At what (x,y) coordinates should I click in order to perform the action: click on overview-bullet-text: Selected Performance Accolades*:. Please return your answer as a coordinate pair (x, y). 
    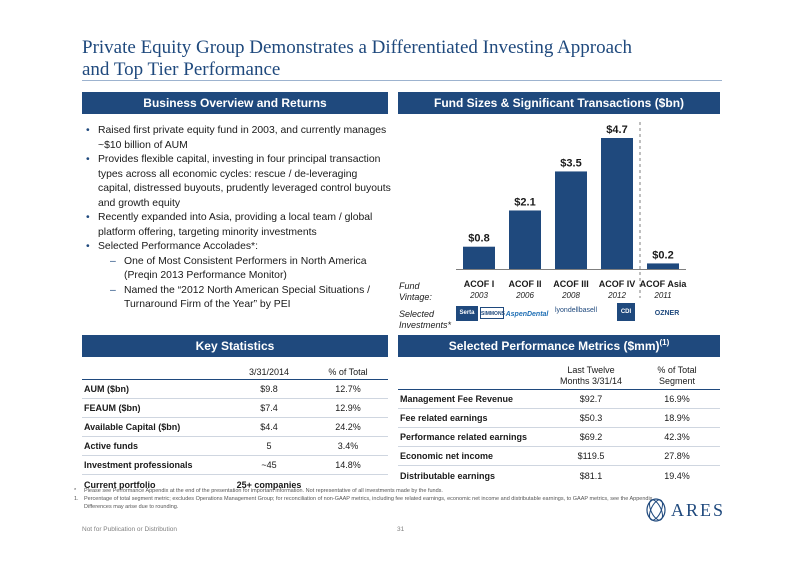
    Looking at the image, I should click on (178, 246).